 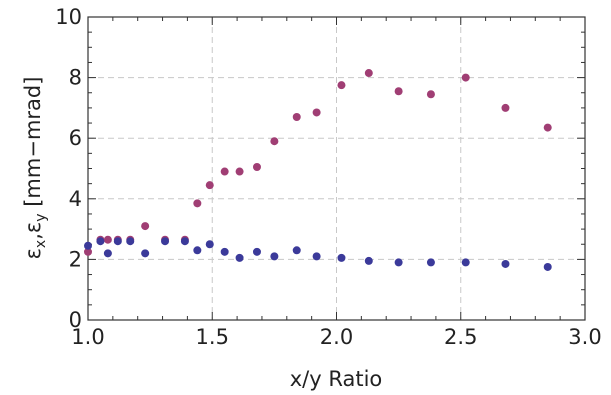 I want to click on x-tick-label: 2.5, so click(x=460, y=337).